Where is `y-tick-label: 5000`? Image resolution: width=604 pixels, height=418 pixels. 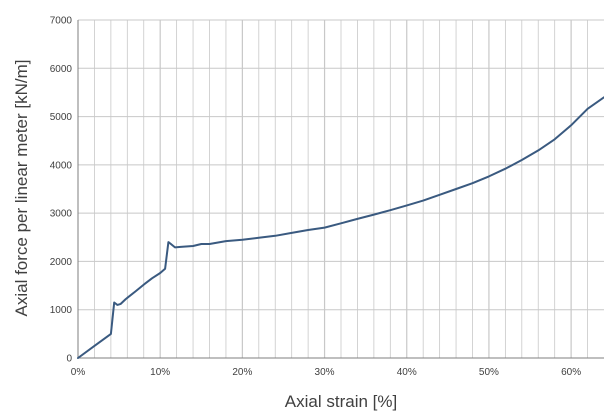
y-tick-label: 5000 is located at coordinates (61, 117).